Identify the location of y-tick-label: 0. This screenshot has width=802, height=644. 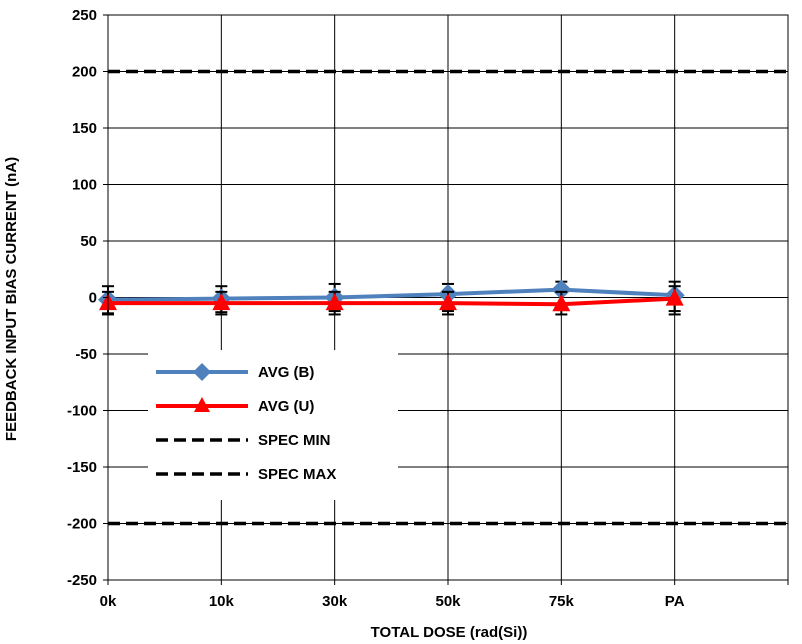
(93, 298).